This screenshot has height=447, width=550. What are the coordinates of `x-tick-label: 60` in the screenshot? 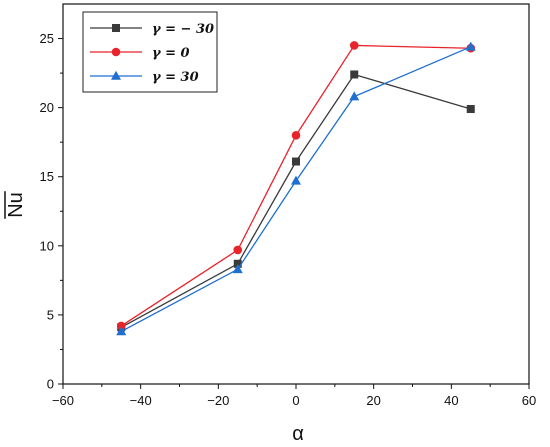 It's located at (529, 400).